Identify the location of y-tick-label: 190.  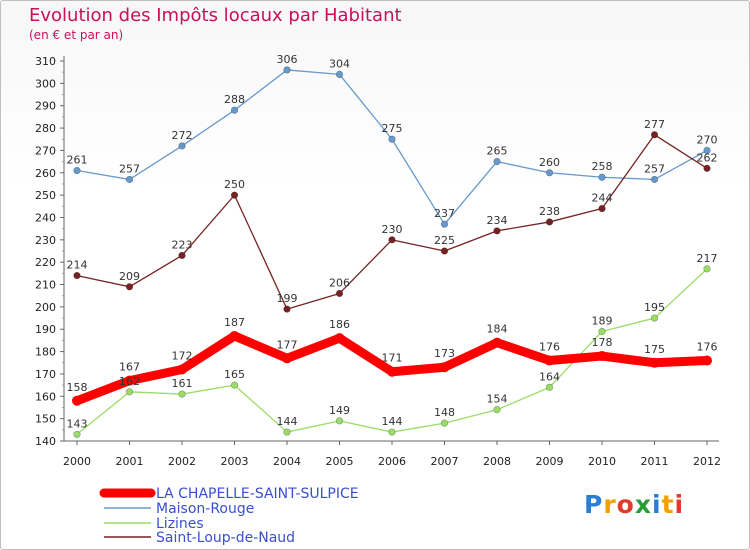
(45, 329).